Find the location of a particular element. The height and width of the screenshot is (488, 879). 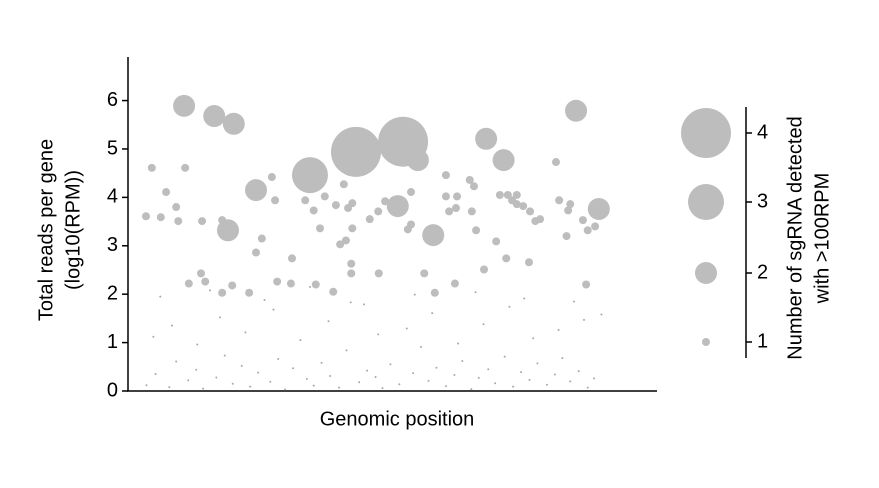

x-axis-label: Genomic position is located at coordinates (397, 419).